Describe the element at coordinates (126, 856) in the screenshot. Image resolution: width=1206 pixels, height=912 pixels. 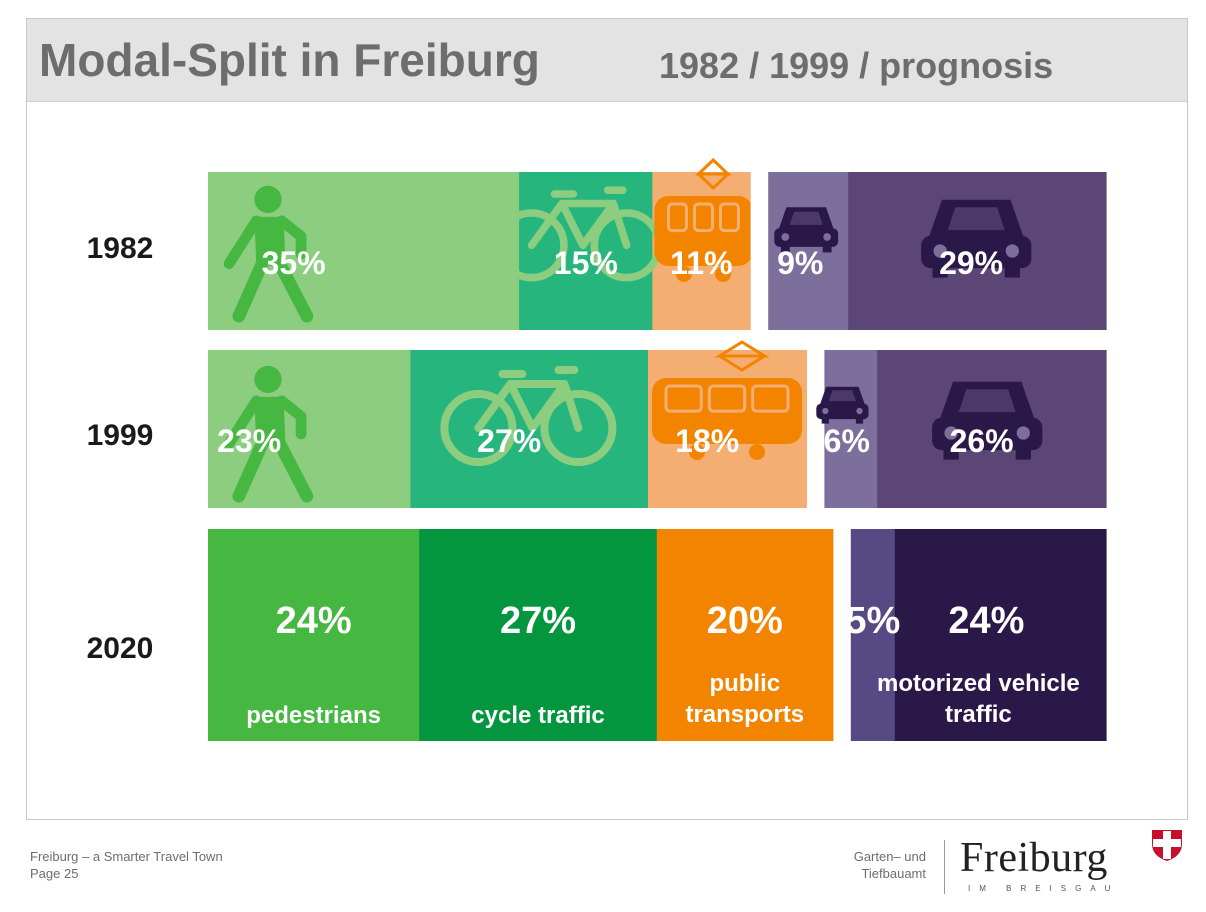
I see `footer-line-1: Freiburg – a Smarter Travel Town` at that location.